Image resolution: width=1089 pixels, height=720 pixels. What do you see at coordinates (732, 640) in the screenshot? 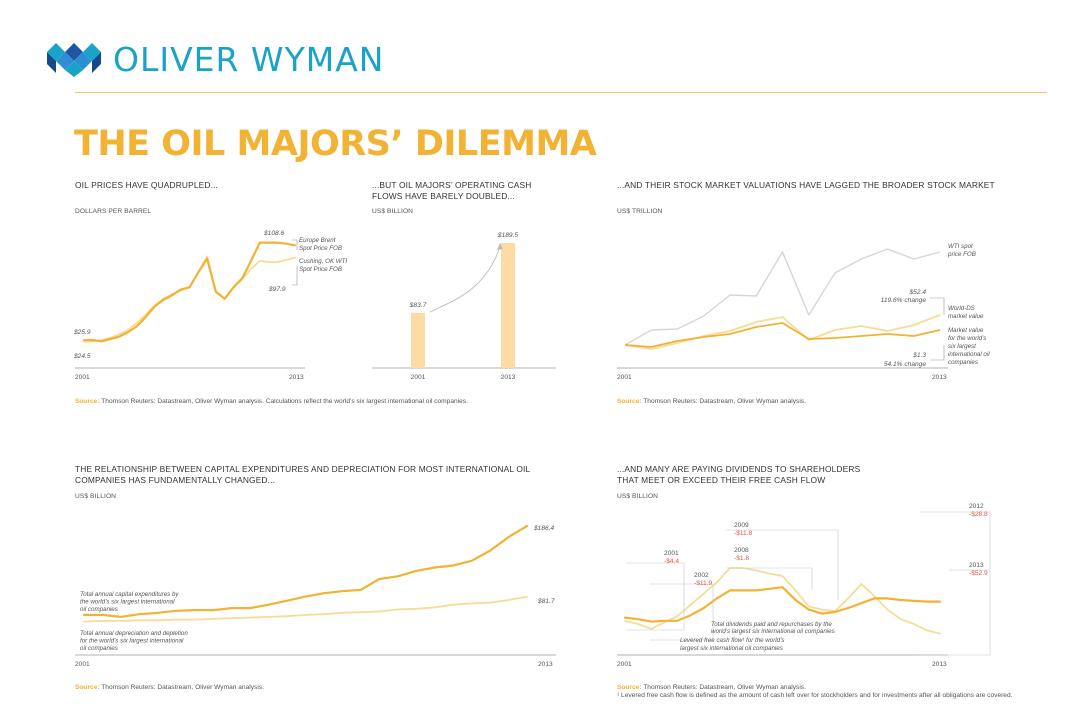
I see `legend-label: Levered free cash flow¹ for the world’s` at bounding box center [732, 640].